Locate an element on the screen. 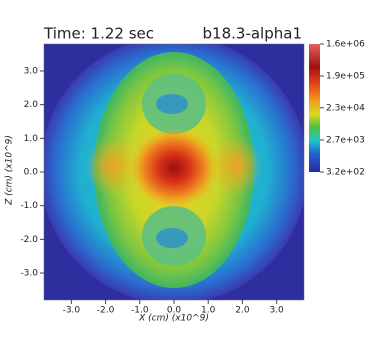 The image size is (382, 340). x-axis-label: X (cm) (x10^9) is located at coordinates (173, 319).